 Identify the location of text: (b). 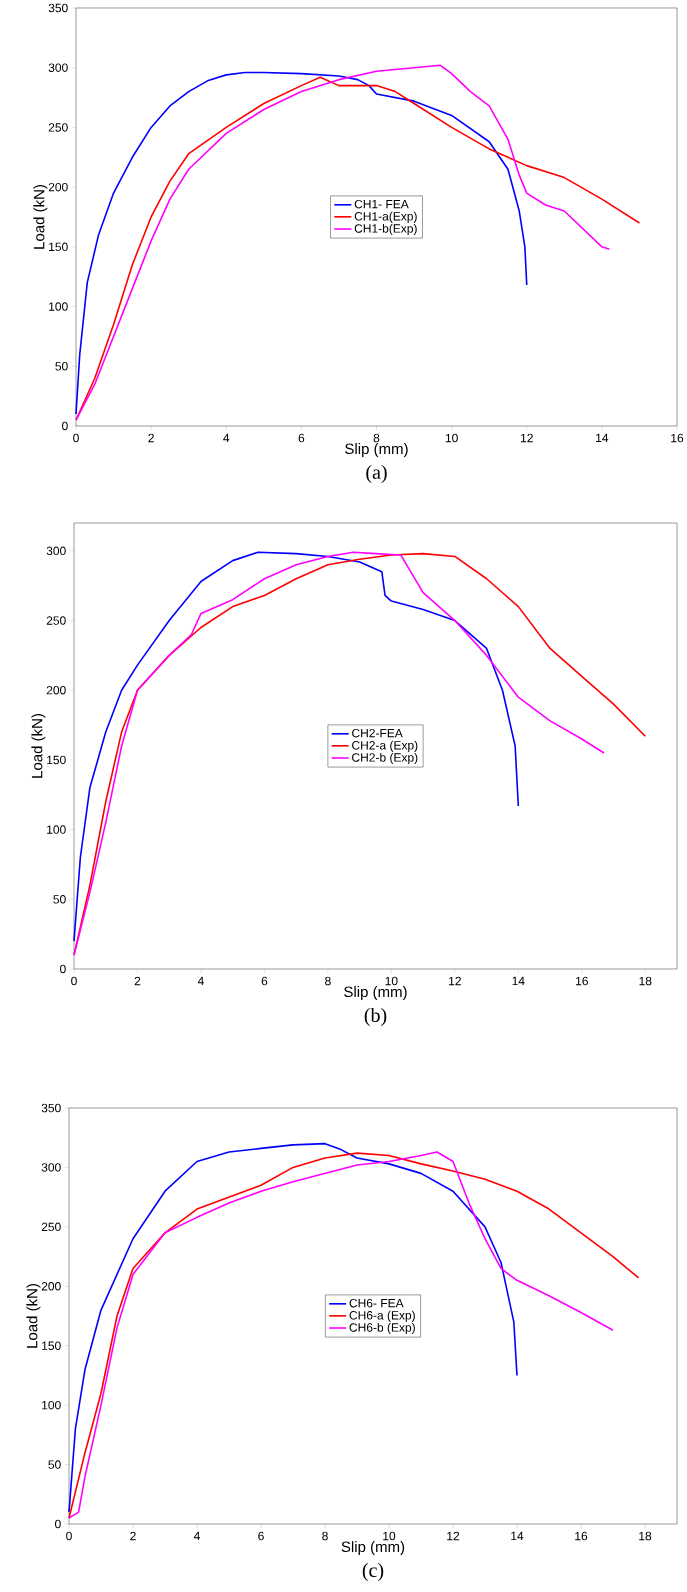
(375, 1017).